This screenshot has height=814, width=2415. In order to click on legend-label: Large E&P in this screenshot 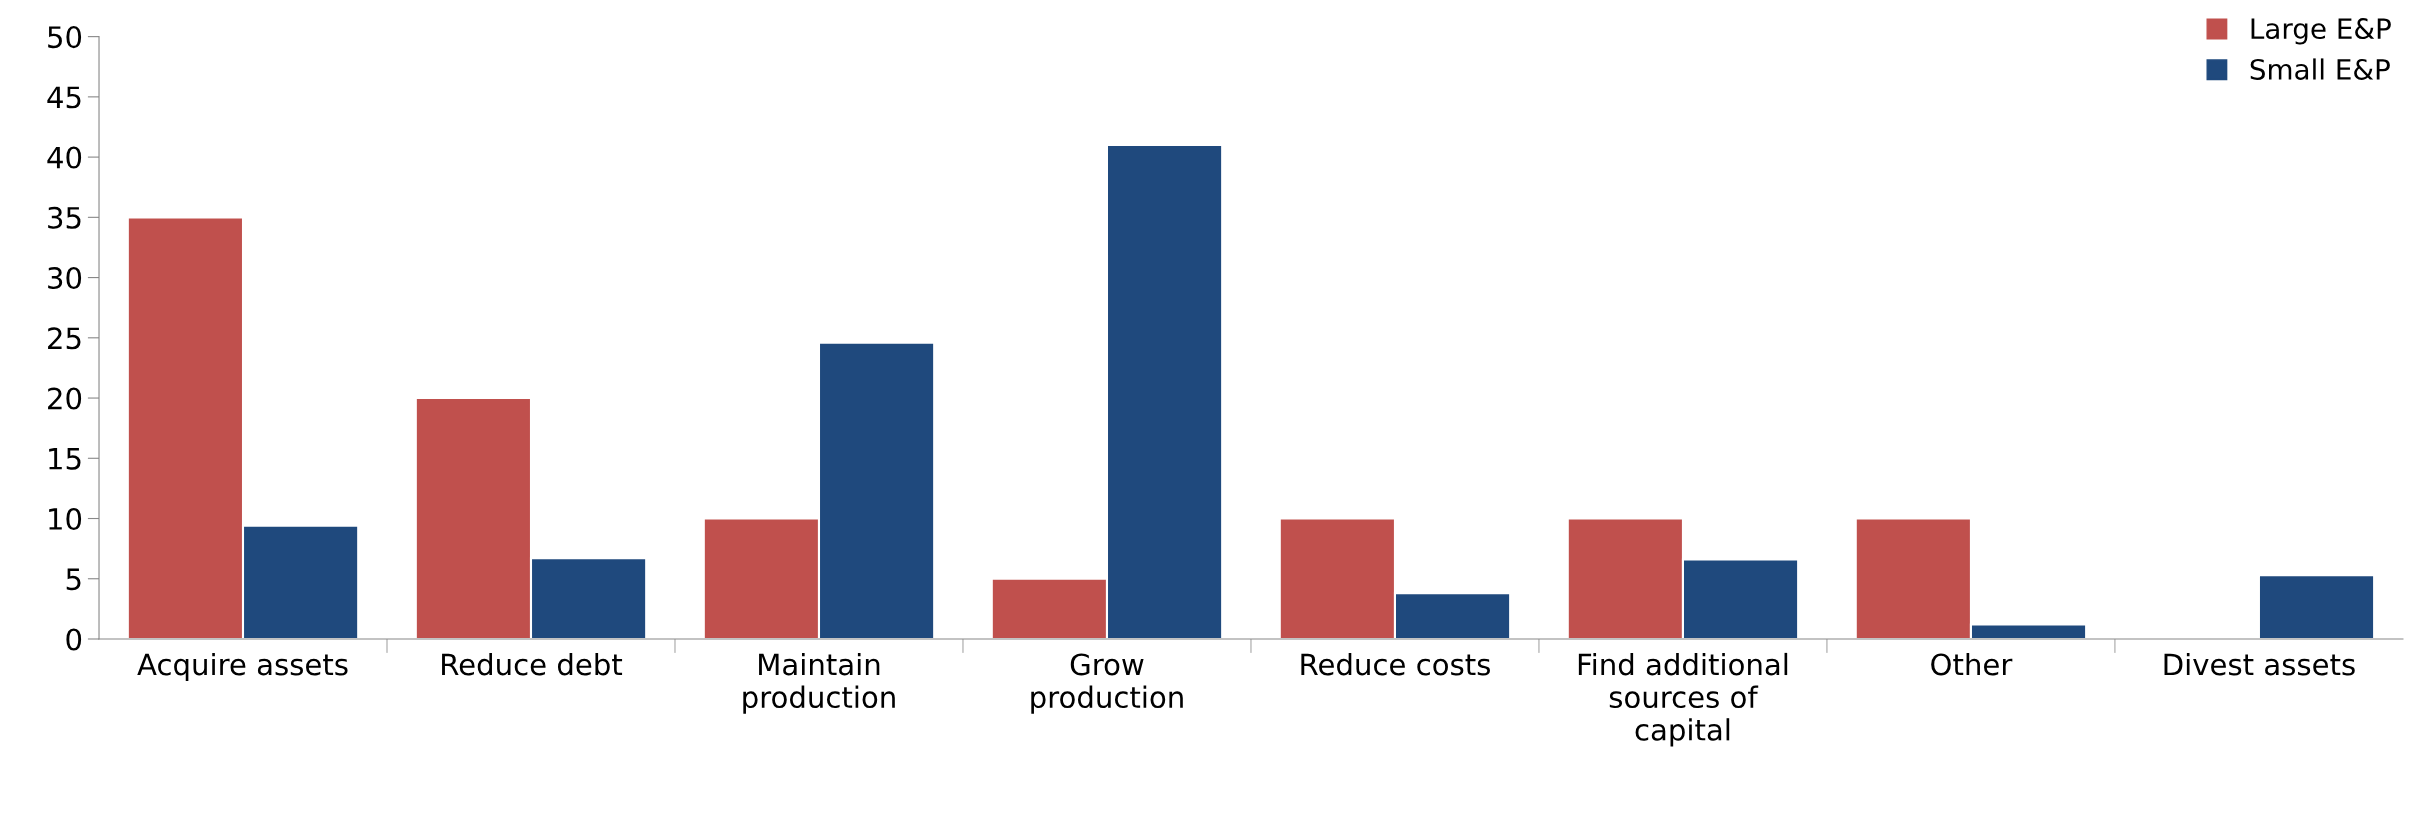, I will do `click(2321, 31)`.